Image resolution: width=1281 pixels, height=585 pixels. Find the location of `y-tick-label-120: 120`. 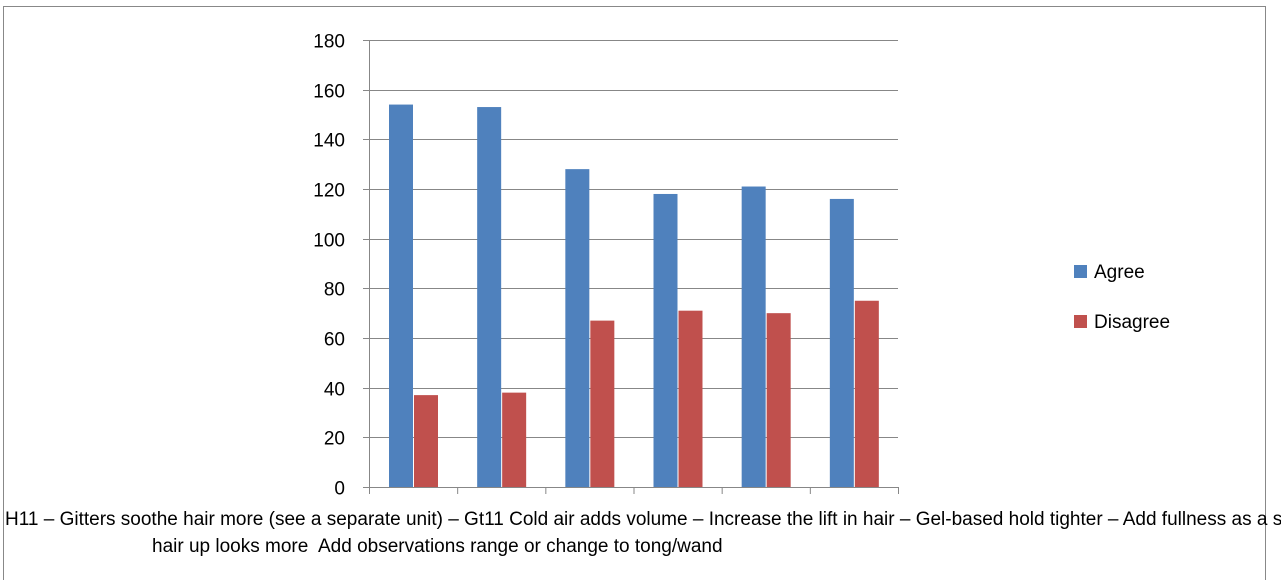

y-tick-label-120: 120 is located at coordinates (329, 191).